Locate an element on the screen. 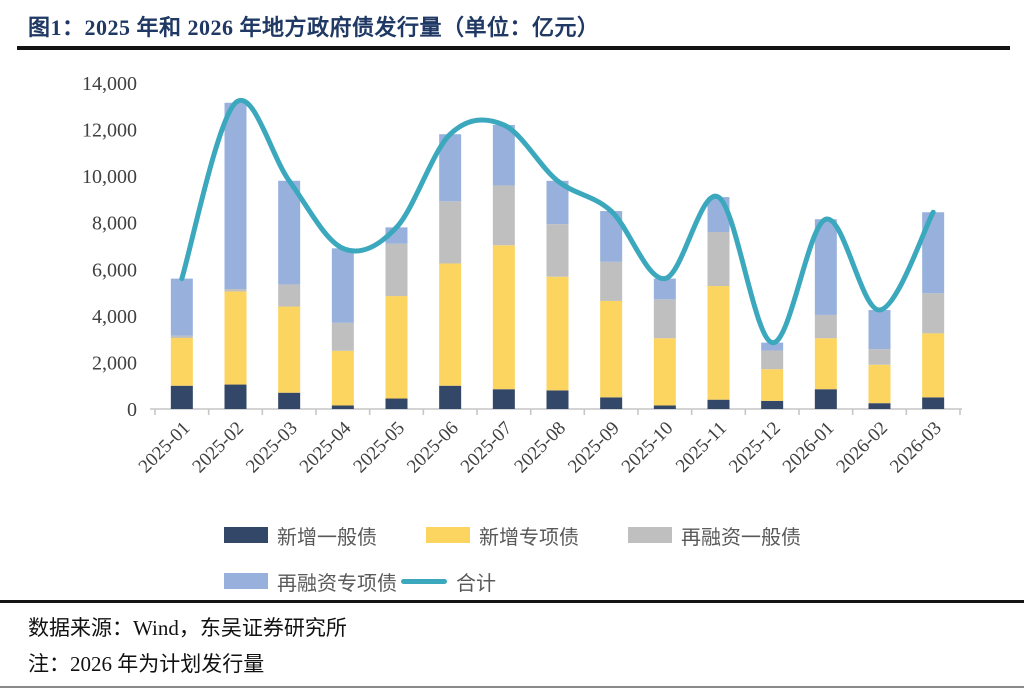 The image size is (1024, 690). x-tick-label: 2026-03 is located at coordinates (916, 448).